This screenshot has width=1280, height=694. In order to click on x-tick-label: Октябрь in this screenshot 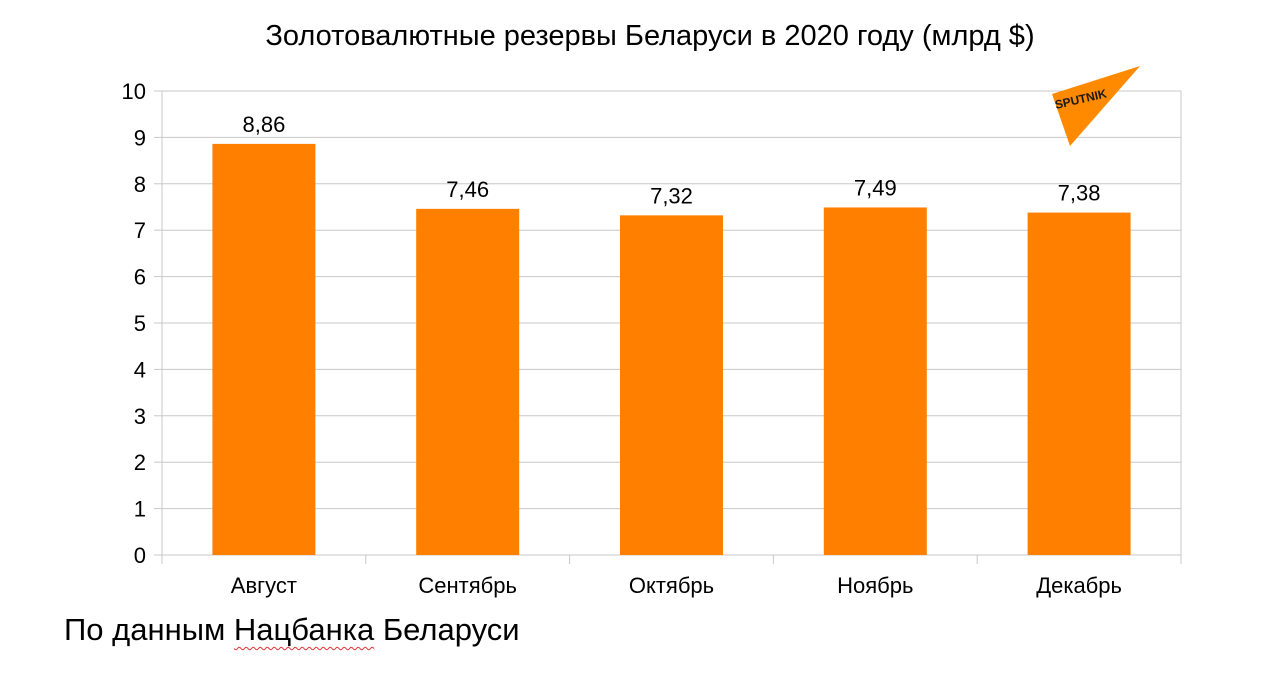, I will do `click(671, 585)`.